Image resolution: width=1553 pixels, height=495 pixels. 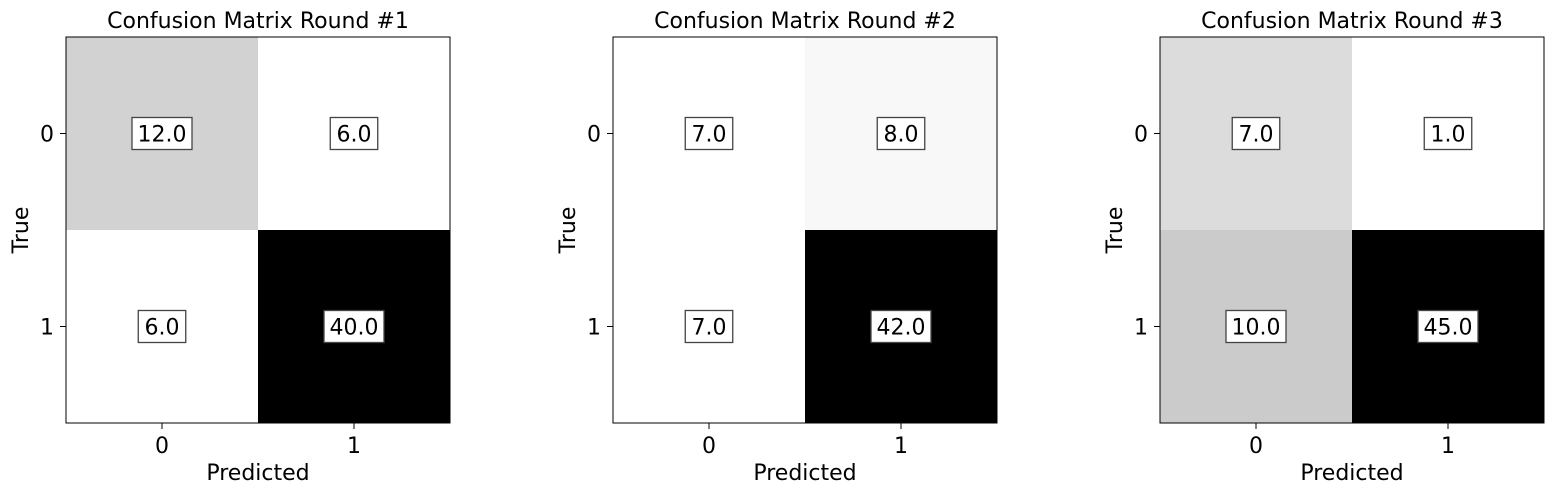 I want to click on value-label: 12.0, so click(x=162, y=135).